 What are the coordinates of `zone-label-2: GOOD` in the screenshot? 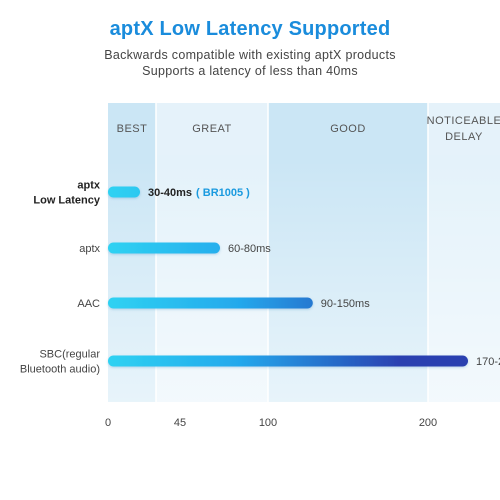 It's located at (348, 129).